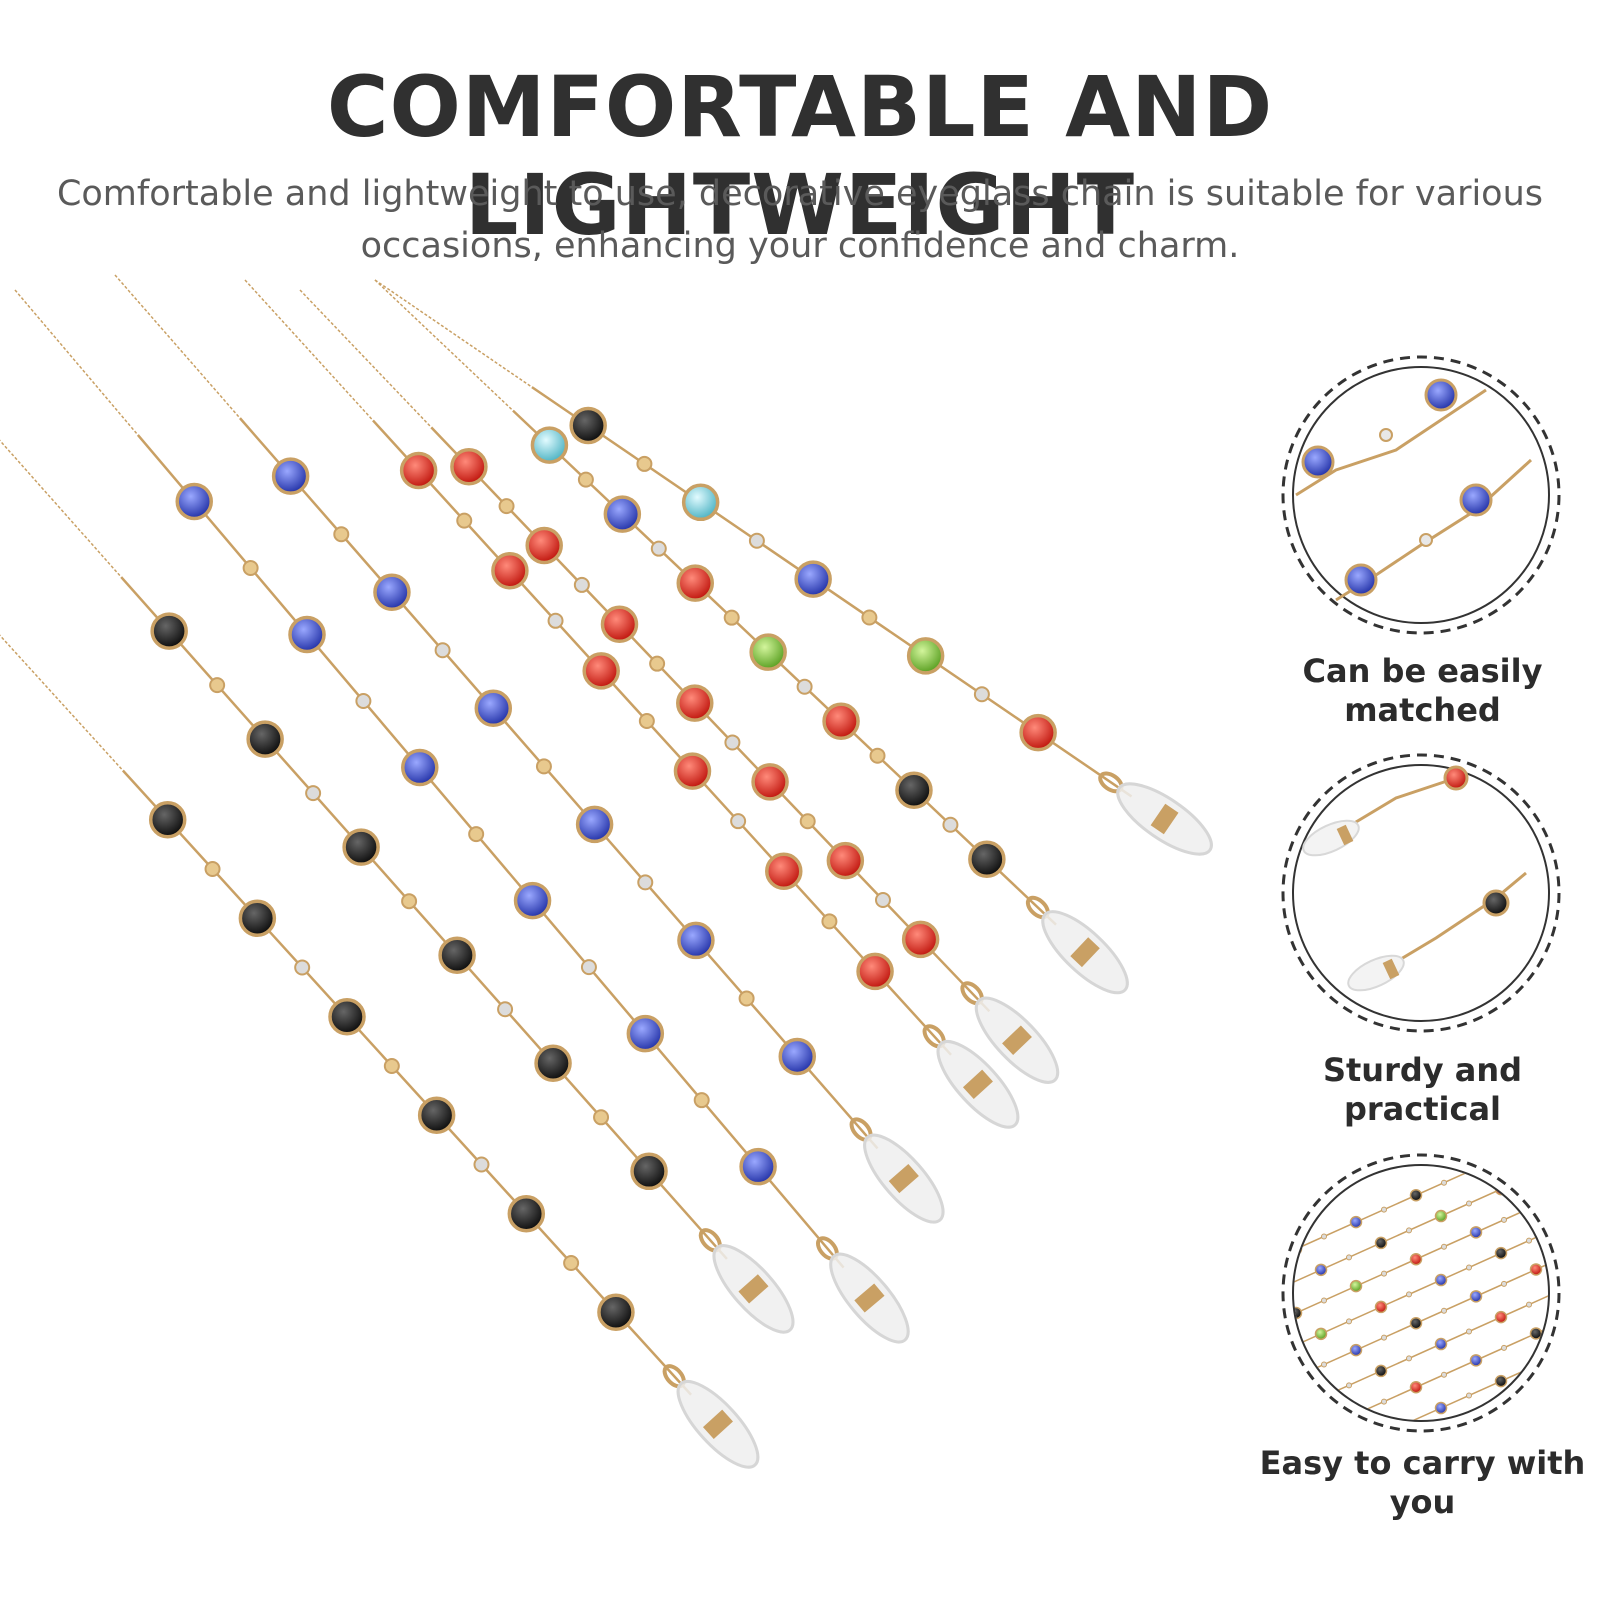  Describe the element at coordinates (800, 156) in the screenshot. I see `headline: COMFORTABLE AND LIGHTWEIGHT` at that location.